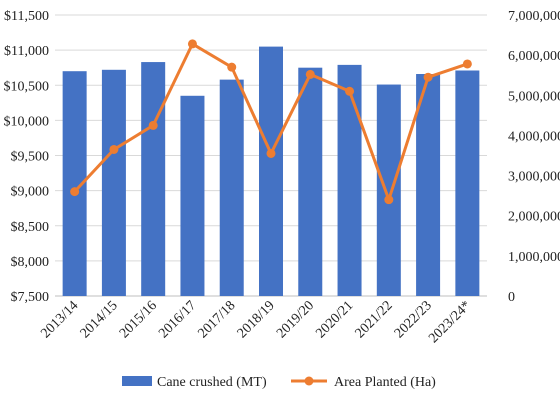  Describe the element at coordinates (212, 382) in the screenshot. I see `legend-label-cane-crushed: Cane crushed (MT)` at that location.